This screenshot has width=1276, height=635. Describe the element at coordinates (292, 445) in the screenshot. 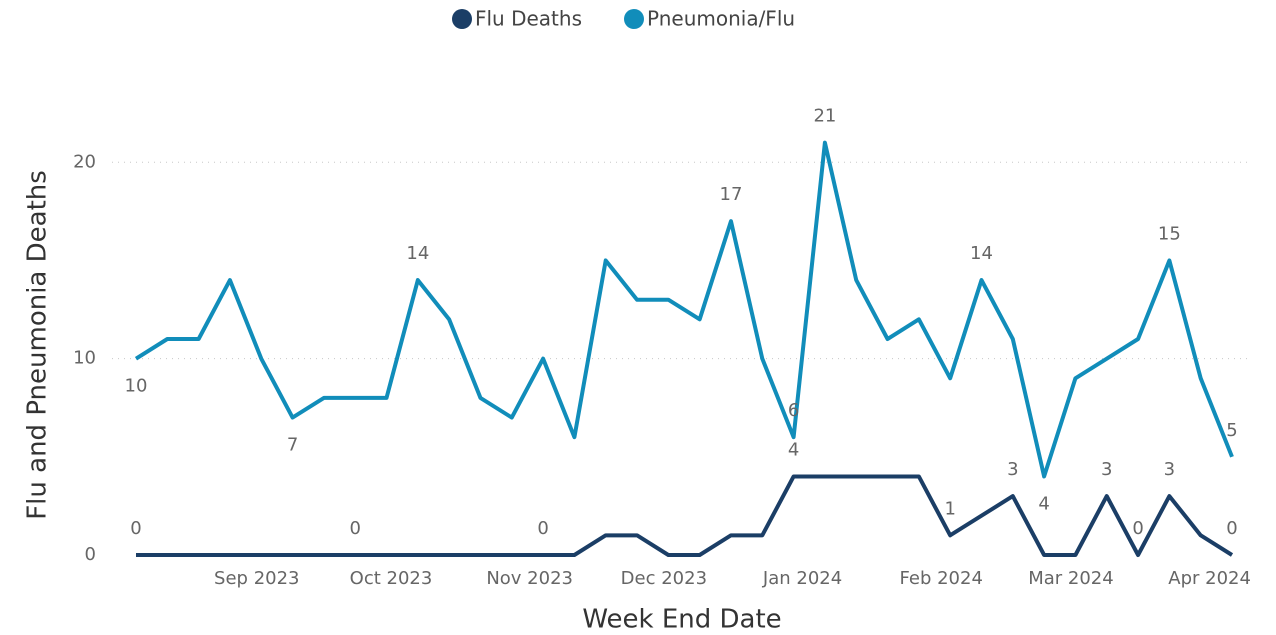

I see `data-label: 7` at that location.